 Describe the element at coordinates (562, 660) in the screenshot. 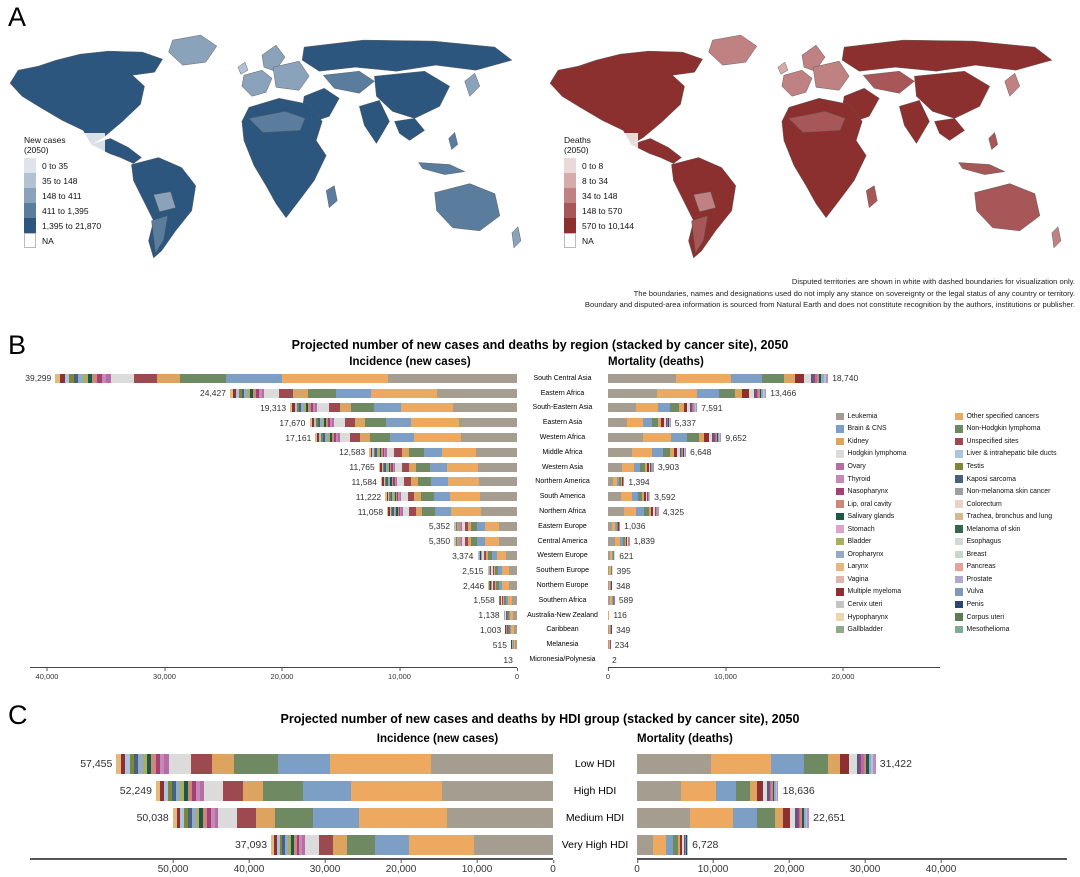

I see `category-label: Micronesia/Polynesia` at that location.